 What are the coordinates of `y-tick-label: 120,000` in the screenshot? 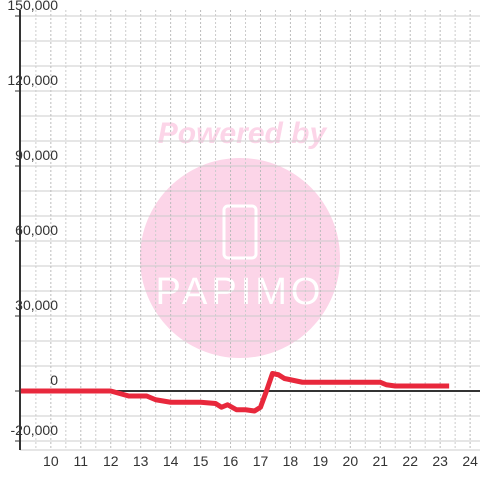 It's located at (32, 80).